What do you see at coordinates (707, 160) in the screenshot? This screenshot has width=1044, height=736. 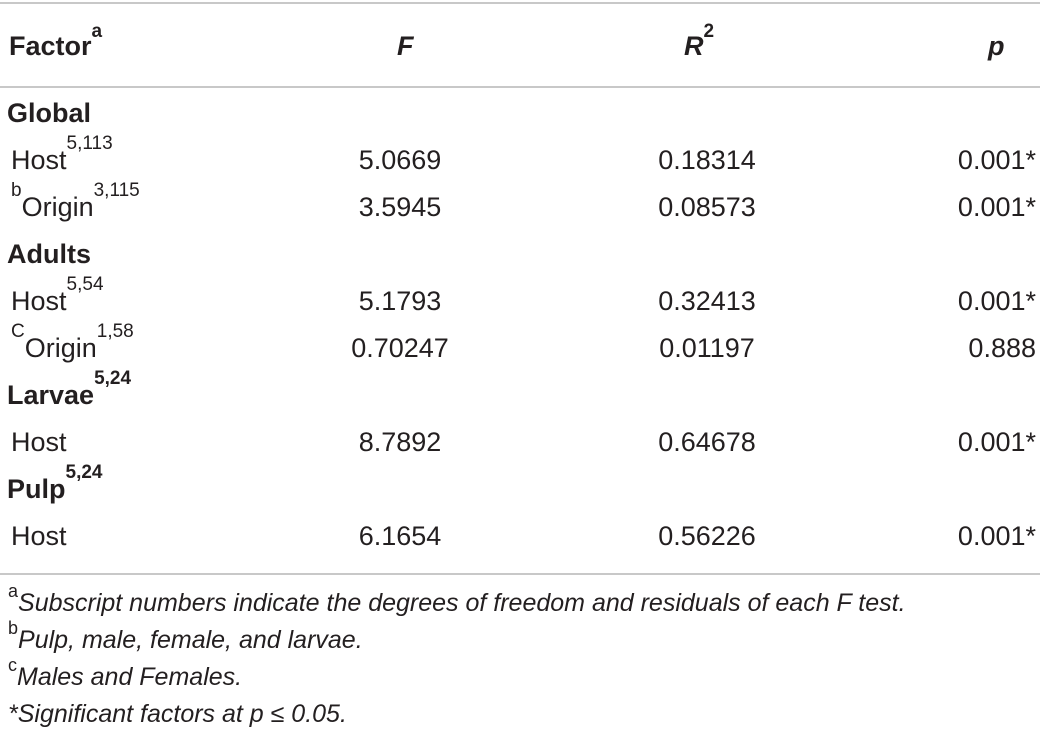 I see `r2-value-cell: 0.18314` at bounding box center [707, 160].